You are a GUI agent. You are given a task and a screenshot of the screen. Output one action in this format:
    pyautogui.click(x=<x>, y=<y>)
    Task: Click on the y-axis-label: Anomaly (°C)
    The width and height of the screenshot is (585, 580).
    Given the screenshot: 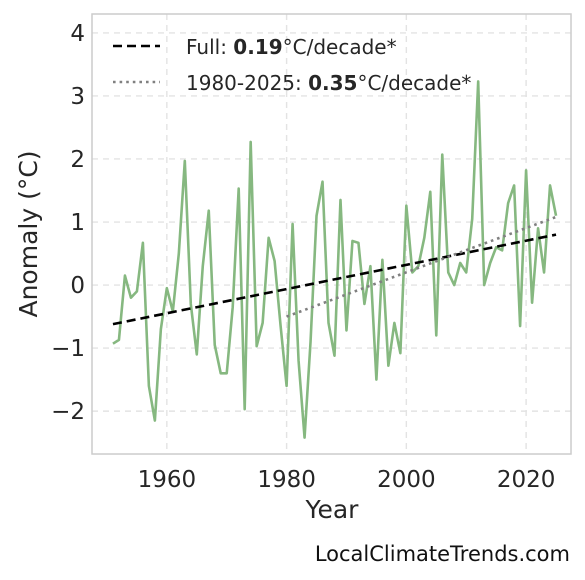 What is the action you would take?
    pyautogui.click(x=28, y=233)
    